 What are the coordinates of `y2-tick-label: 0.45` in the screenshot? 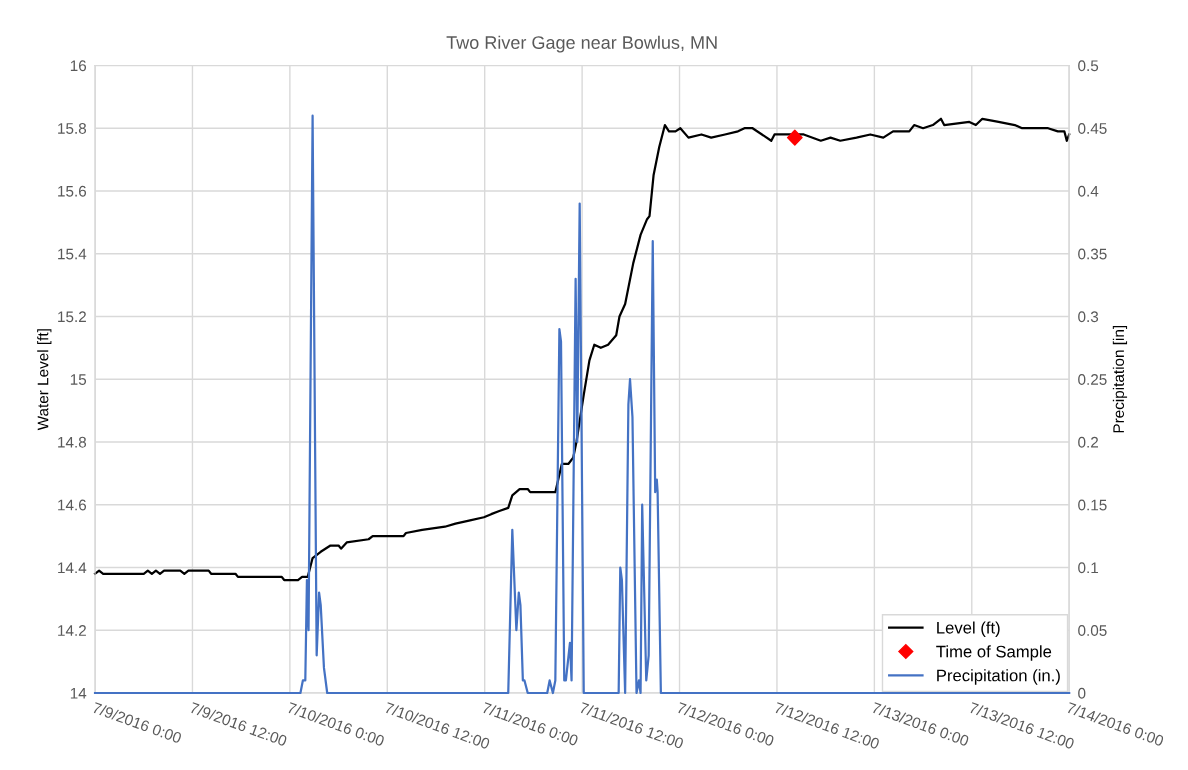 It's located at (1092, 128).